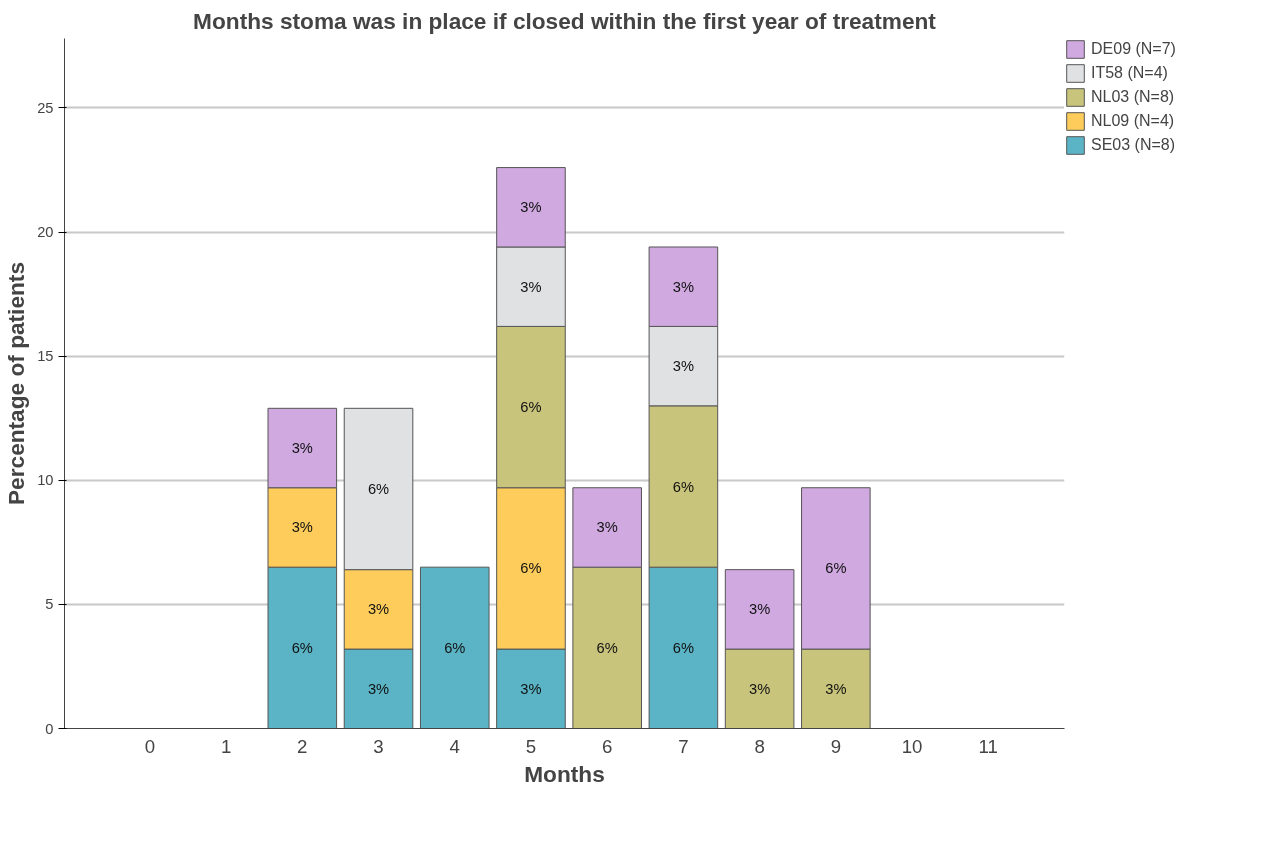  I want to click on legend-label: NL09 (N=4), so click(1133, 121).